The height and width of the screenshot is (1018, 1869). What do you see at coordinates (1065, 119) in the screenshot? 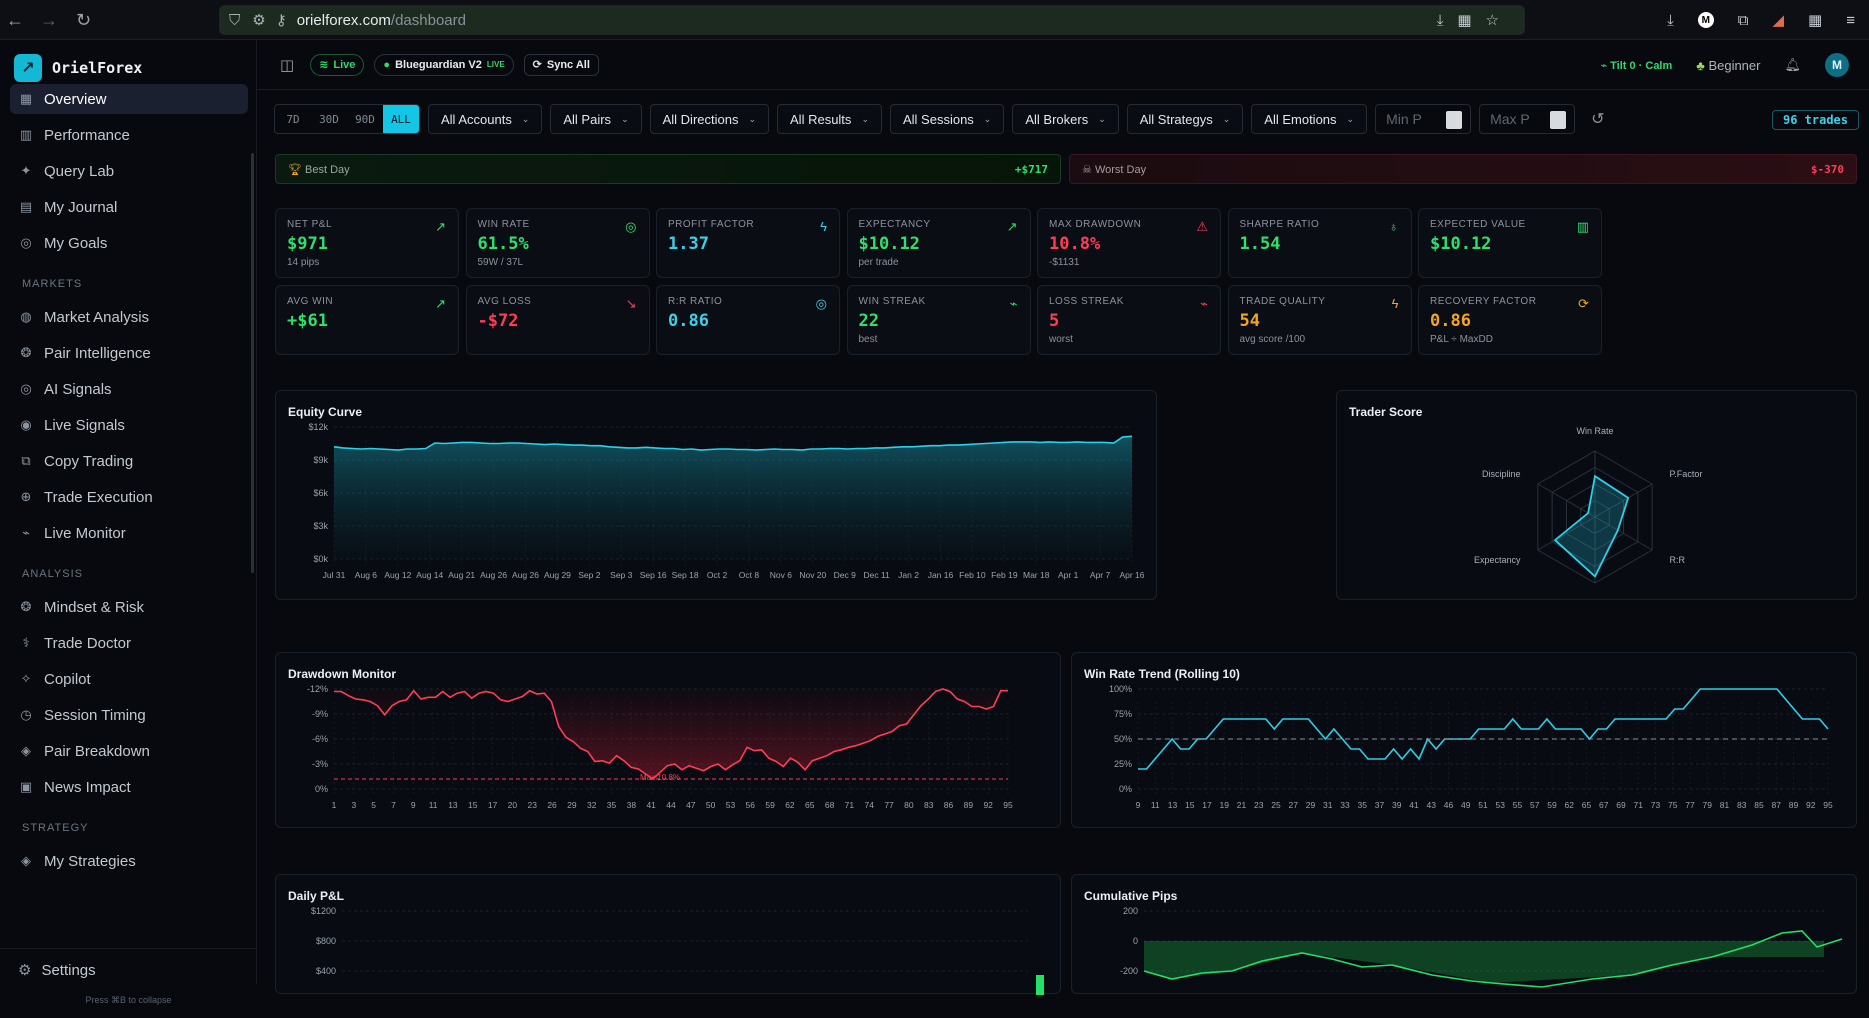
I see `filter-all-brokers: All Brokers ⌄` at bounding box center [1065, 119].